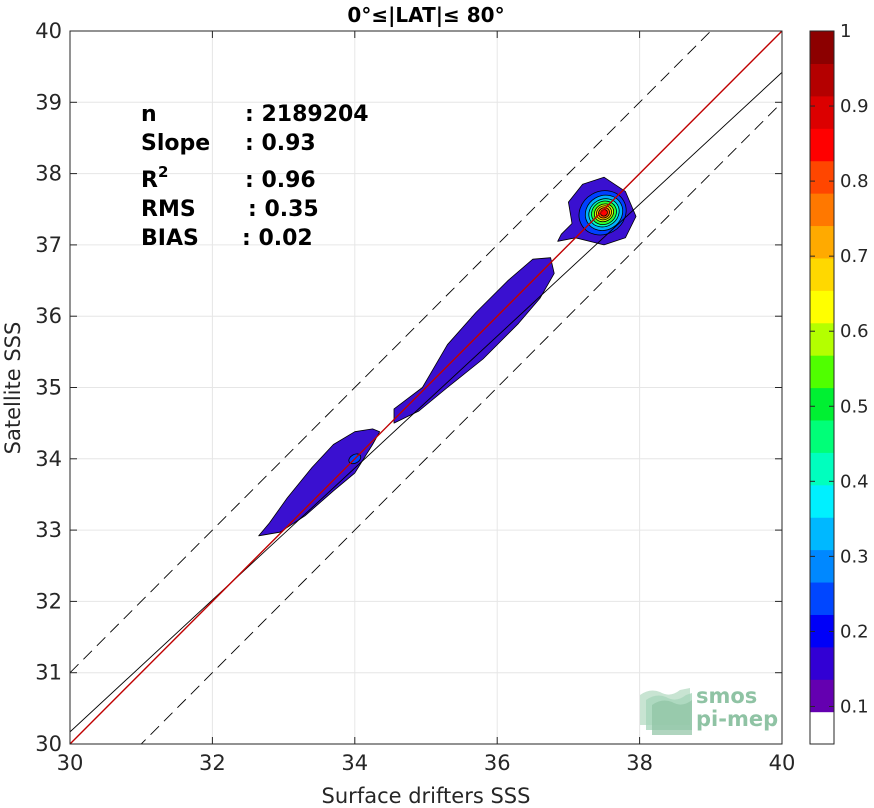 This screenshot has width=874, height=808. Describe the element at coordinates (854, 181) in the screenshot. I see `colorbar-tick-label-7: 0.8` at that location.